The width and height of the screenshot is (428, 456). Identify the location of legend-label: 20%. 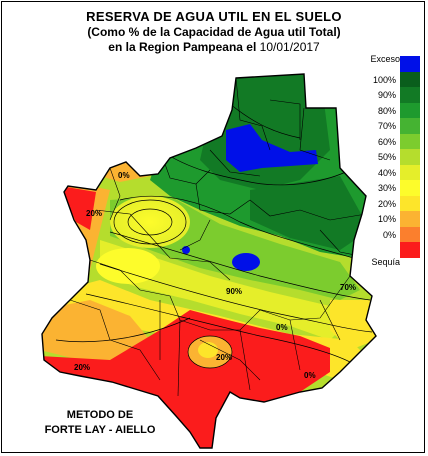
(386, 203).